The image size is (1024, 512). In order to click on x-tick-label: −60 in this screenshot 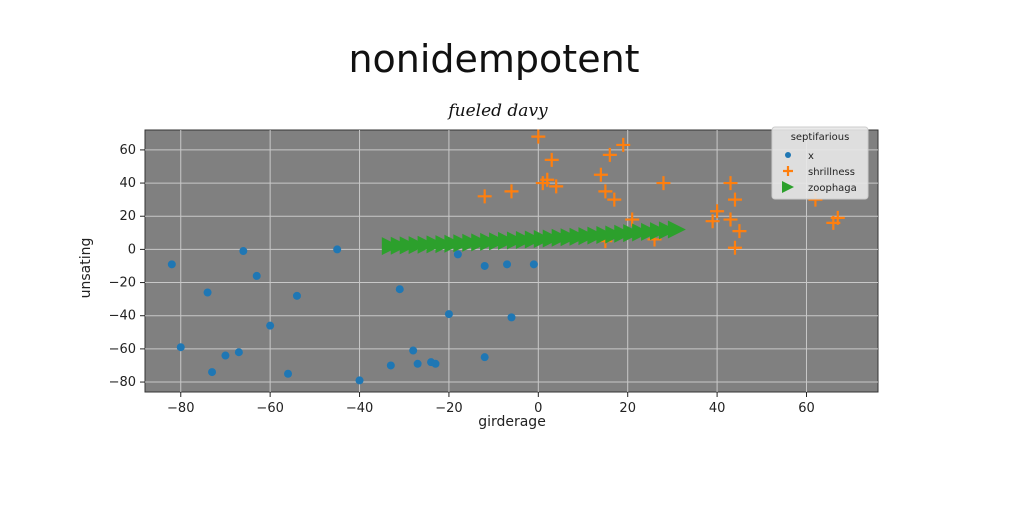, I will do `click(269, 408)`.